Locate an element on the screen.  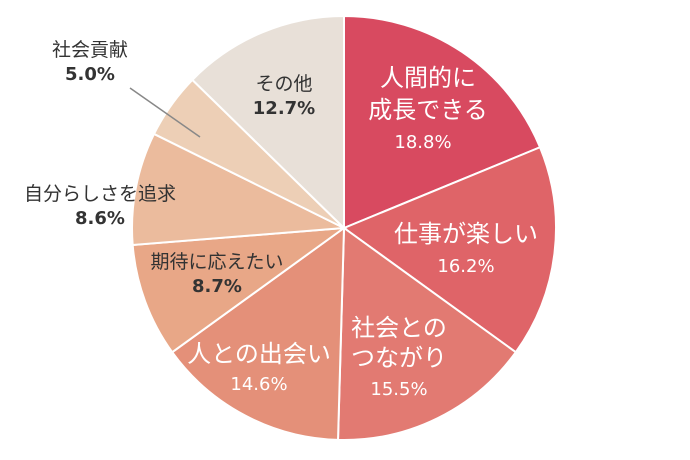
slice-value-2: 15.5% is located at coordinates (398, 389).